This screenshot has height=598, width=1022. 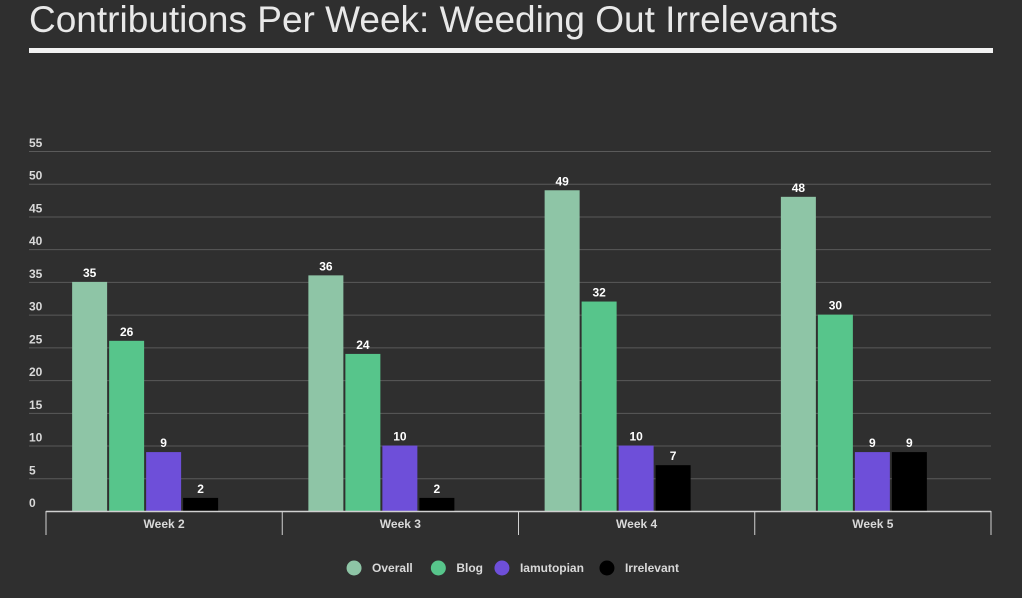 What do you see at coordinates (392, 568) in the screenshot?
I see `legend-label-overall: Overall` at bounding box center [392, 568].